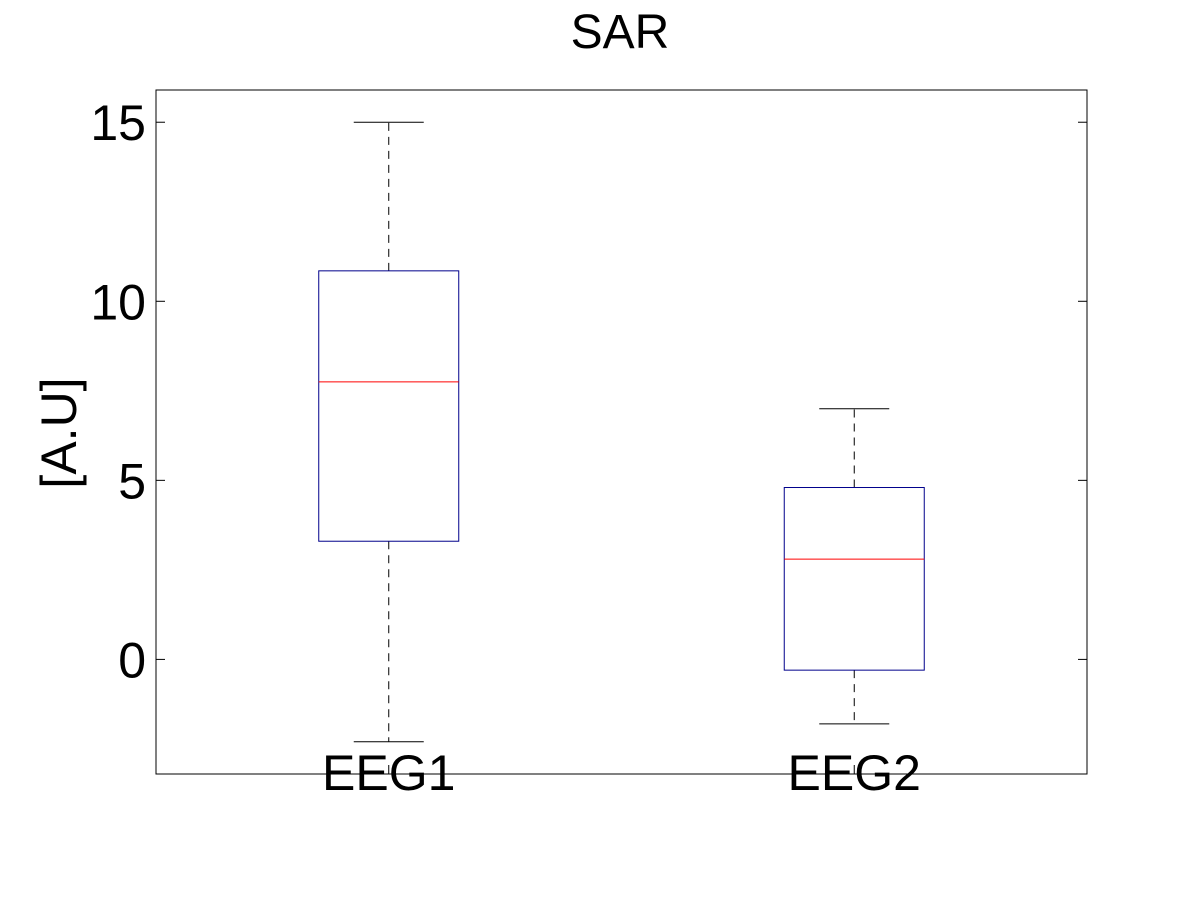 The width and height of the screenshot is (1201, 901). I want to click on y-tick-label: 15, so click(118, 123).